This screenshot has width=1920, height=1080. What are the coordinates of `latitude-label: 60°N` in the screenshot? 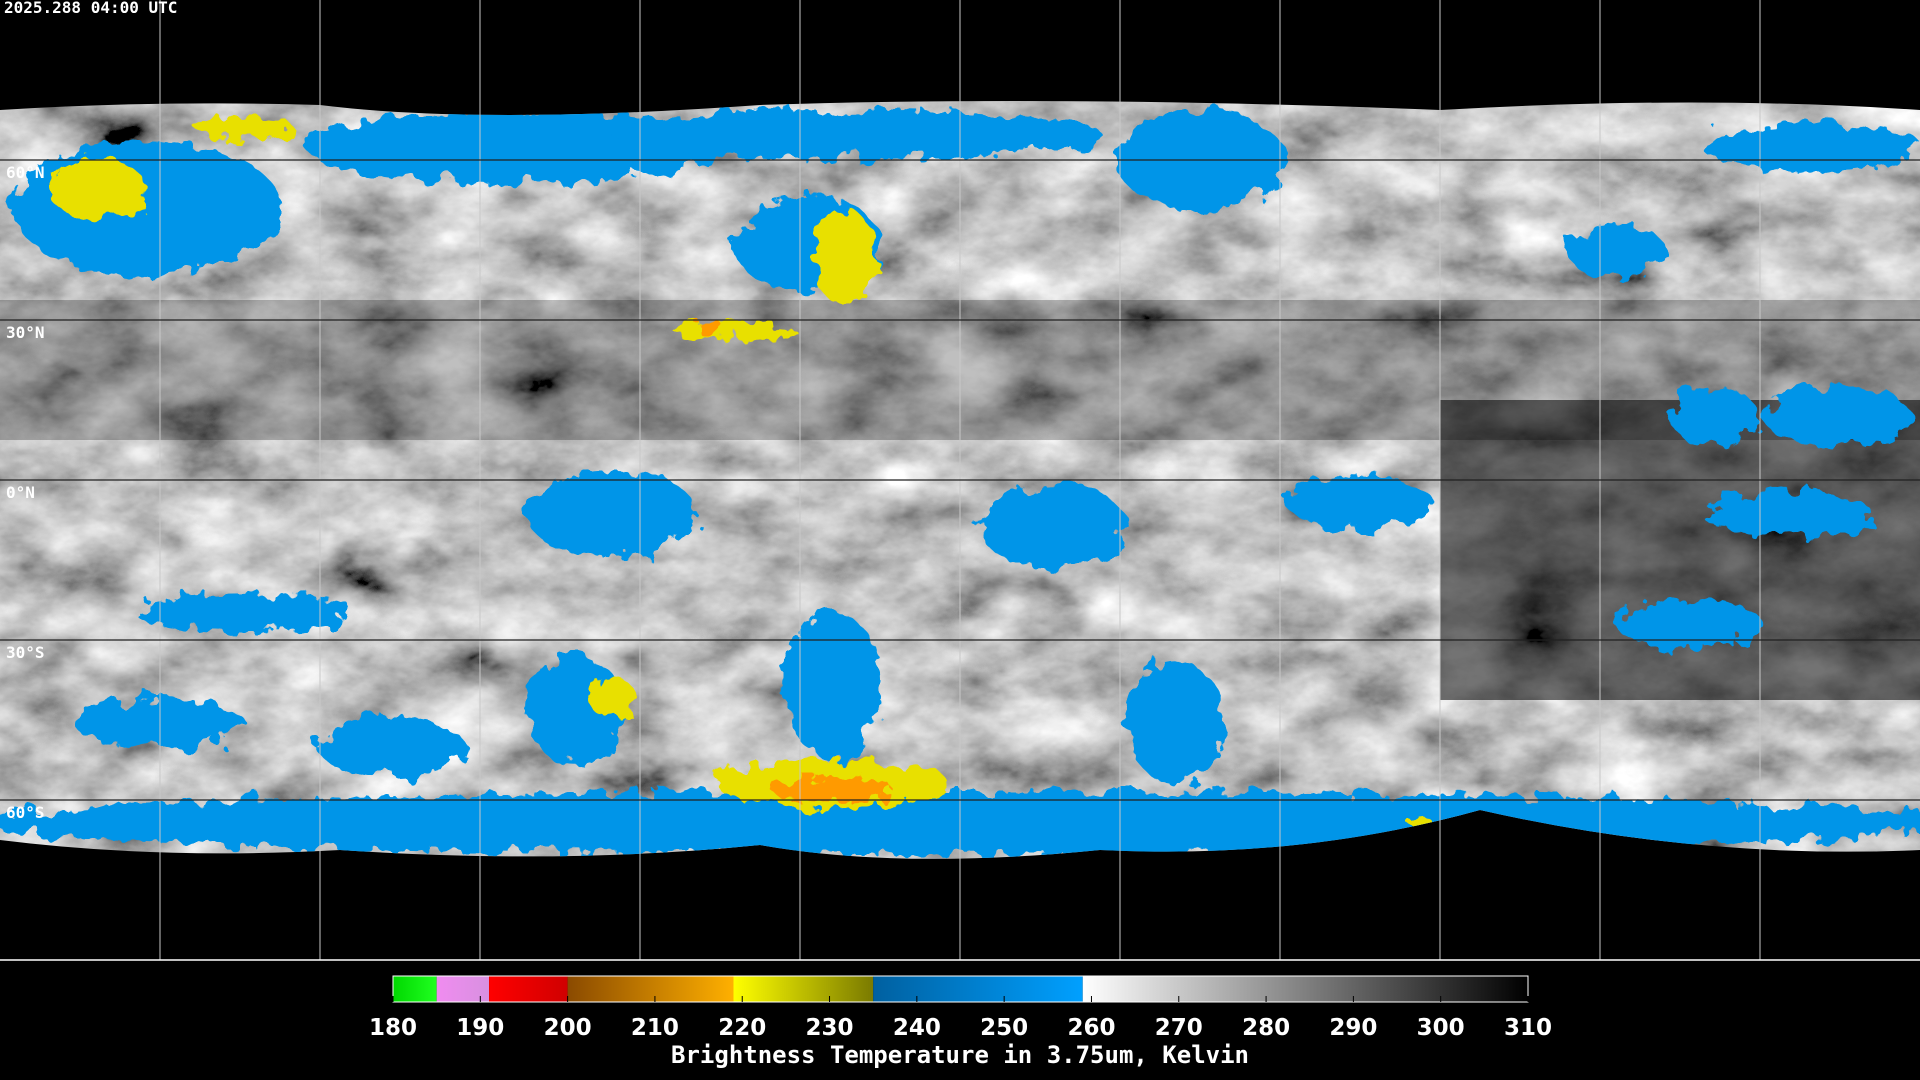 It's located at (25, 172).